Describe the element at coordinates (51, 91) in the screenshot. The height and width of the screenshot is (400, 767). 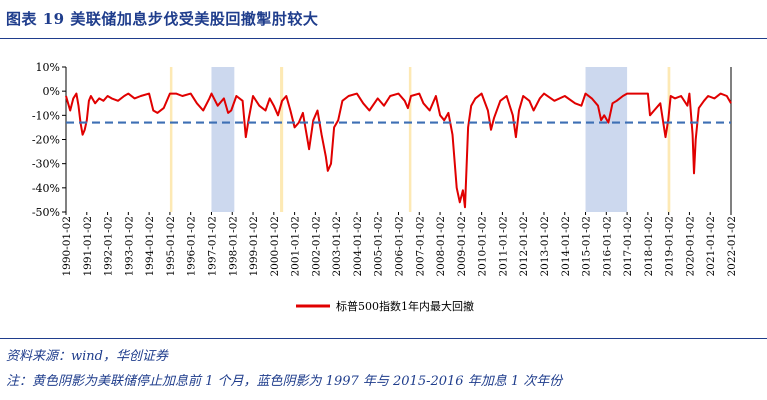
I see `y-tick-label-1: 0%` at that location.